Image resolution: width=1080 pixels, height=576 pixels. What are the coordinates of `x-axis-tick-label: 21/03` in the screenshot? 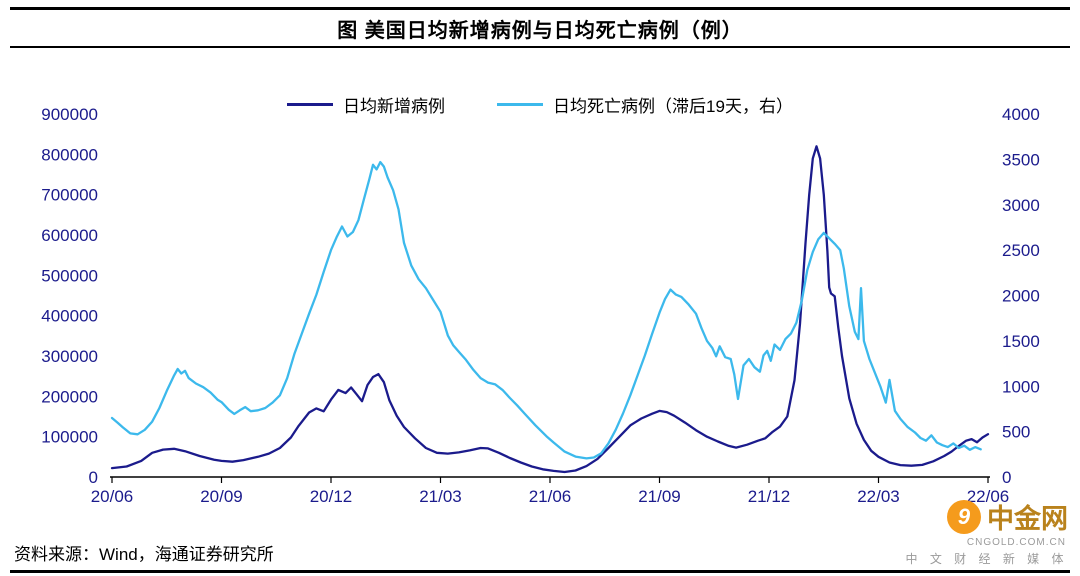 It's located at (440, 496).